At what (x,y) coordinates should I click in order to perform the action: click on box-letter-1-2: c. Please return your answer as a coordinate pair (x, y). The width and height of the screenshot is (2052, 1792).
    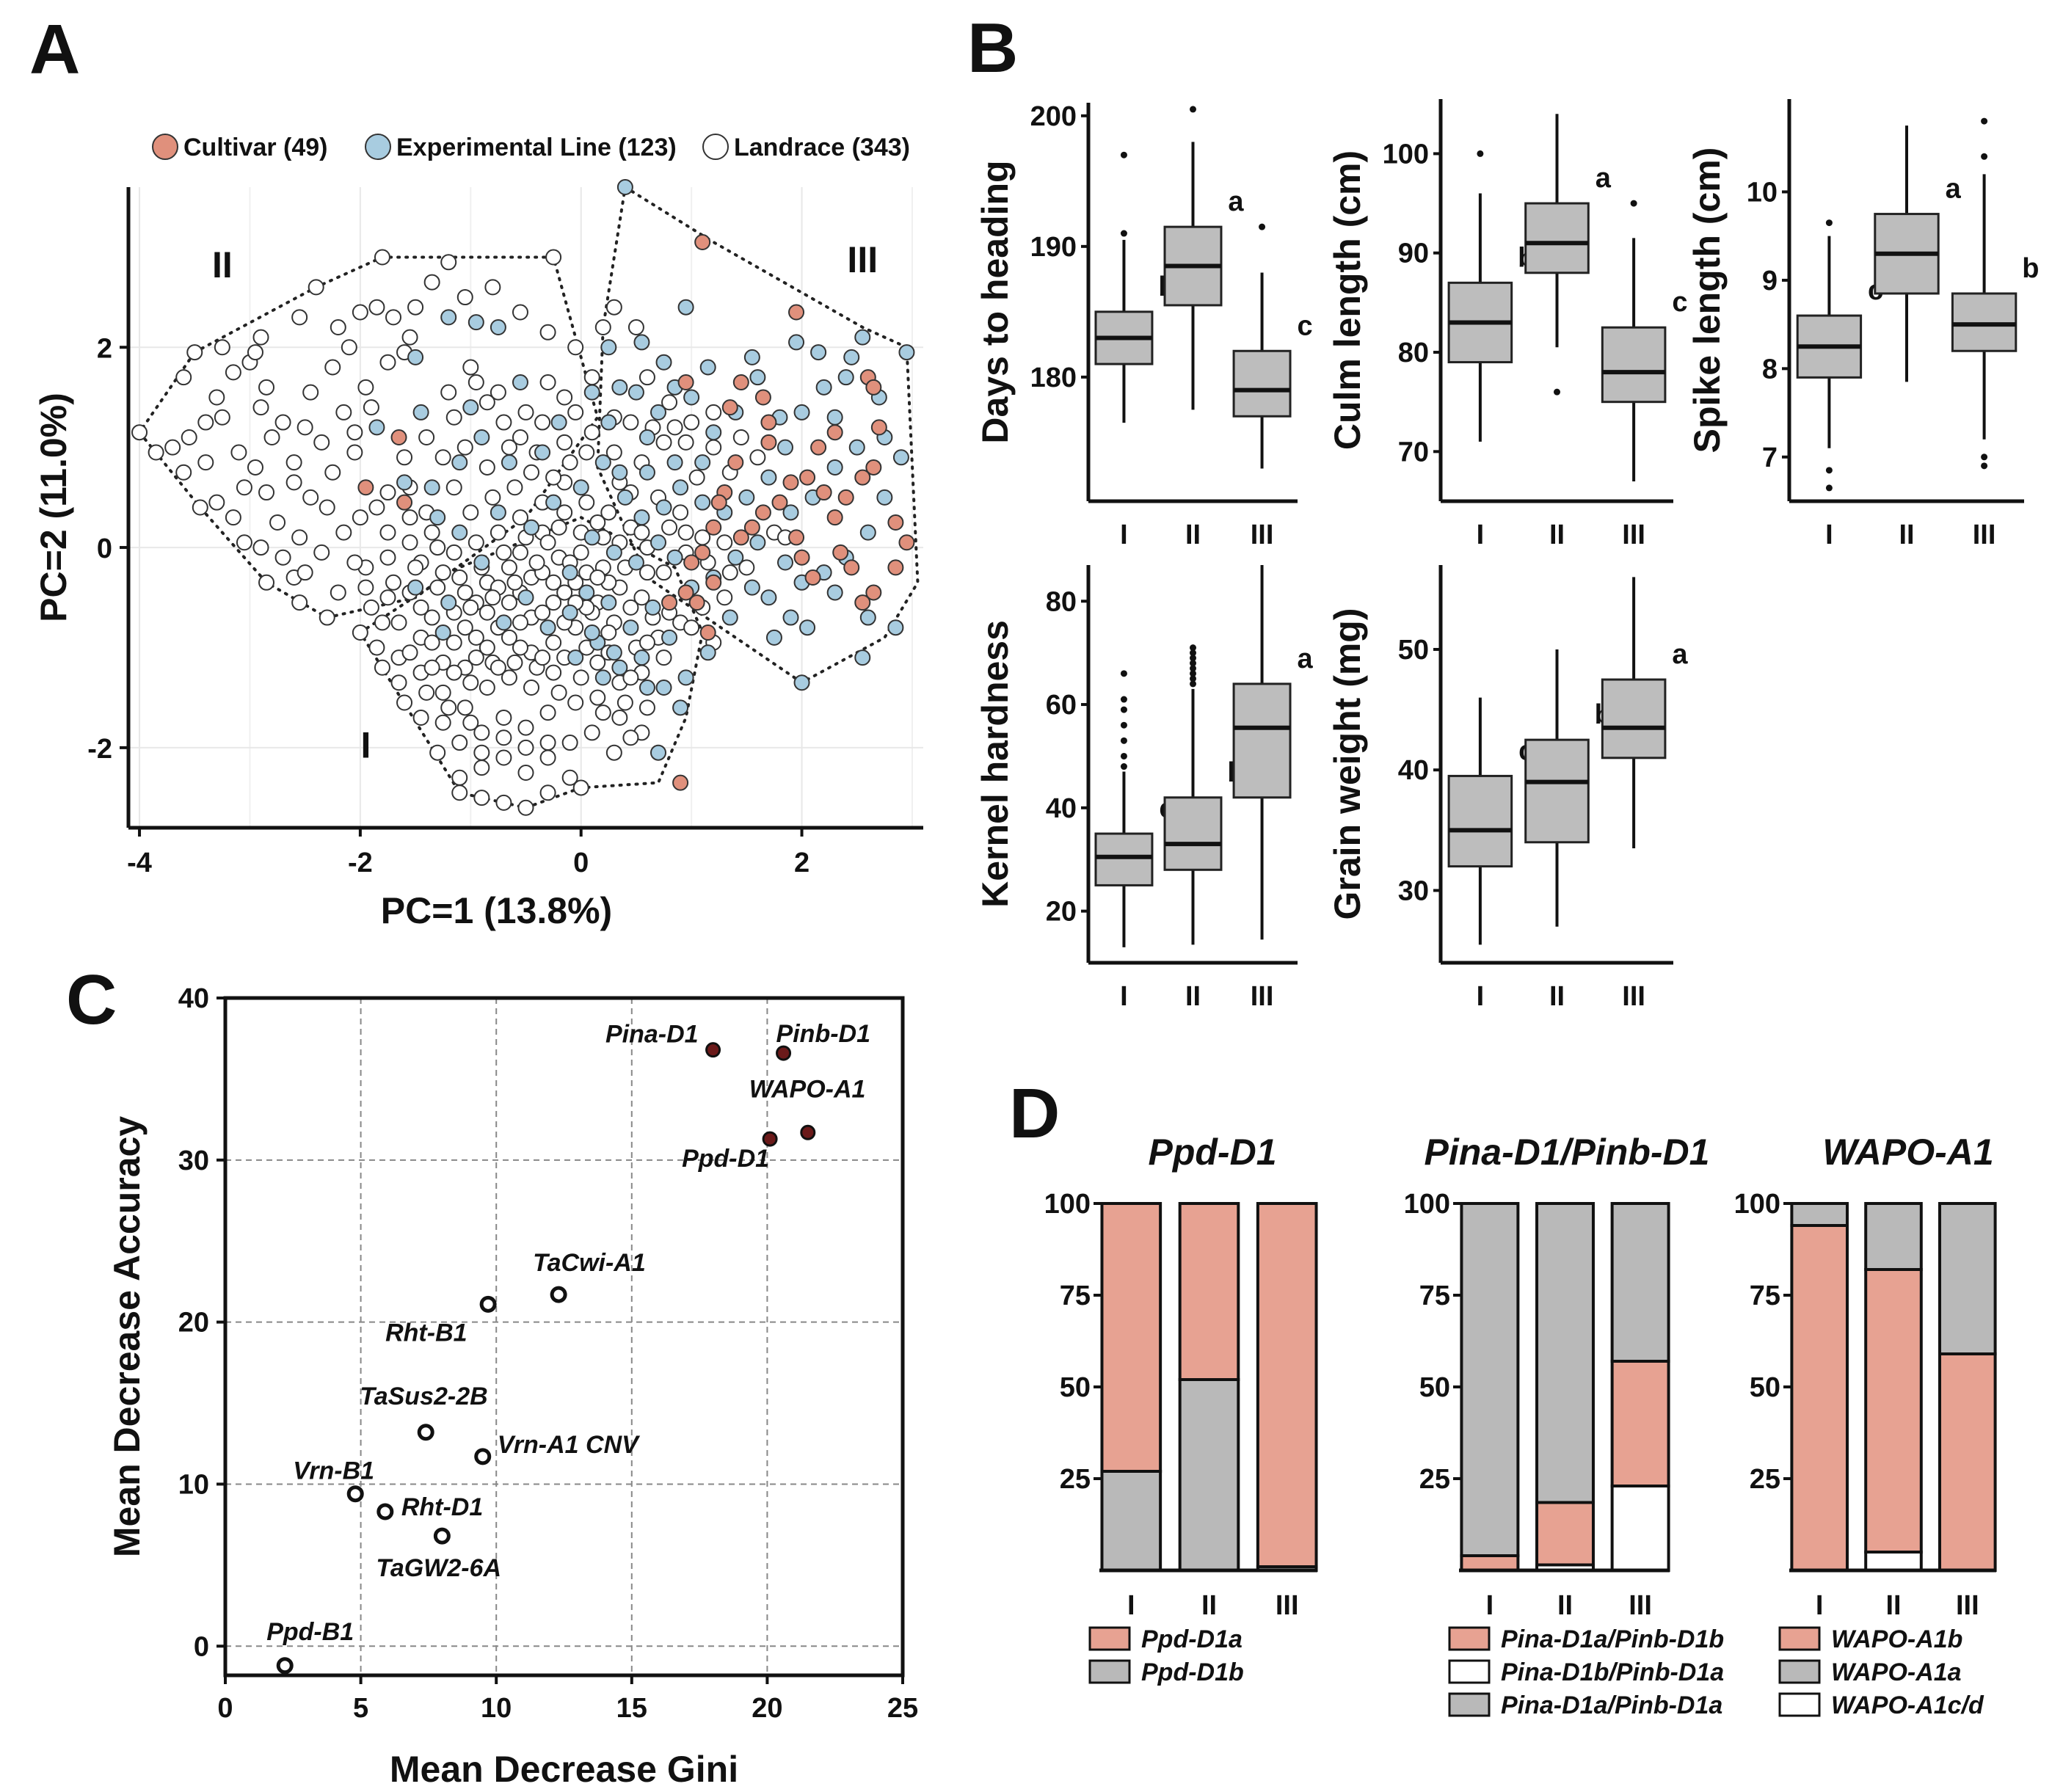
    Looking at the image, I should click on (1679, 302).